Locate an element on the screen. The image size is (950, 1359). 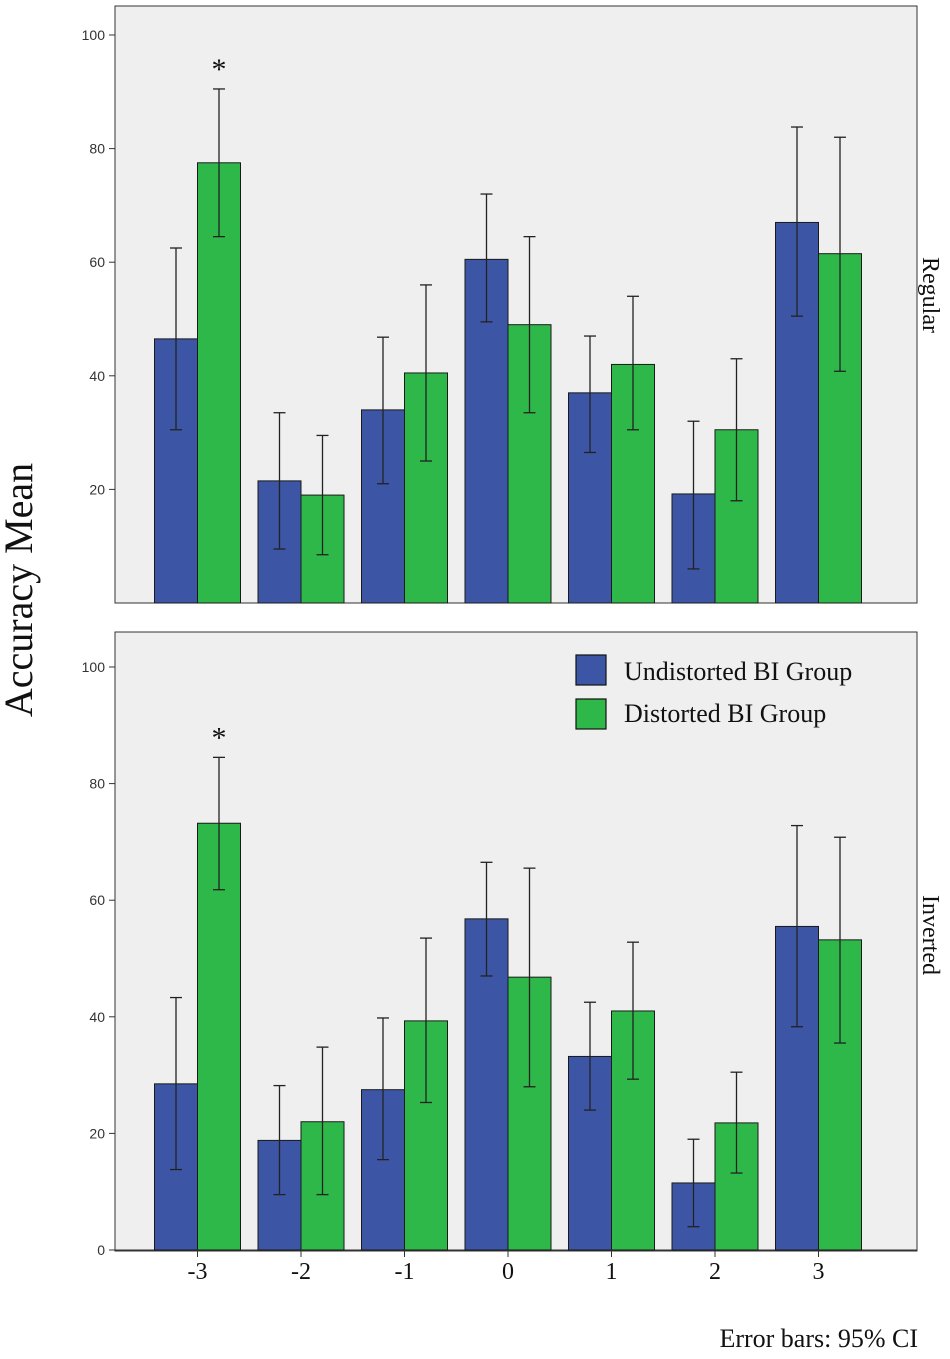
significance-star-inverted: * is located at coordinates (219, 737).